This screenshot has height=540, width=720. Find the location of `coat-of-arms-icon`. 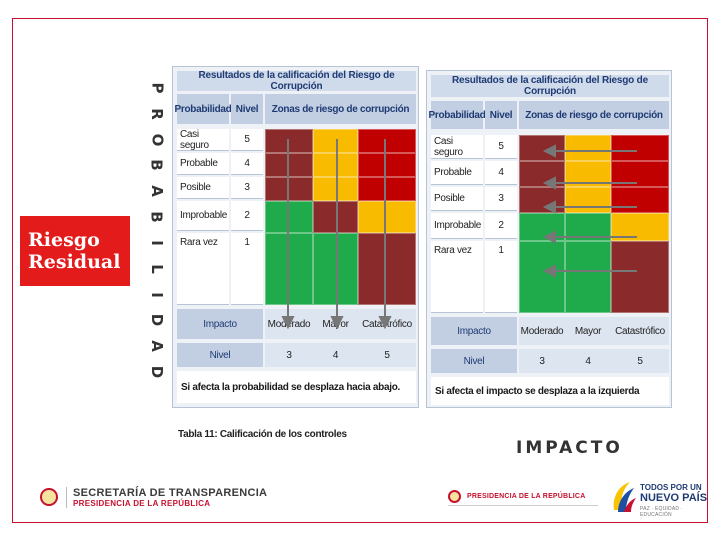

coat-of-arms-icon is located at coordinates (49, 497).